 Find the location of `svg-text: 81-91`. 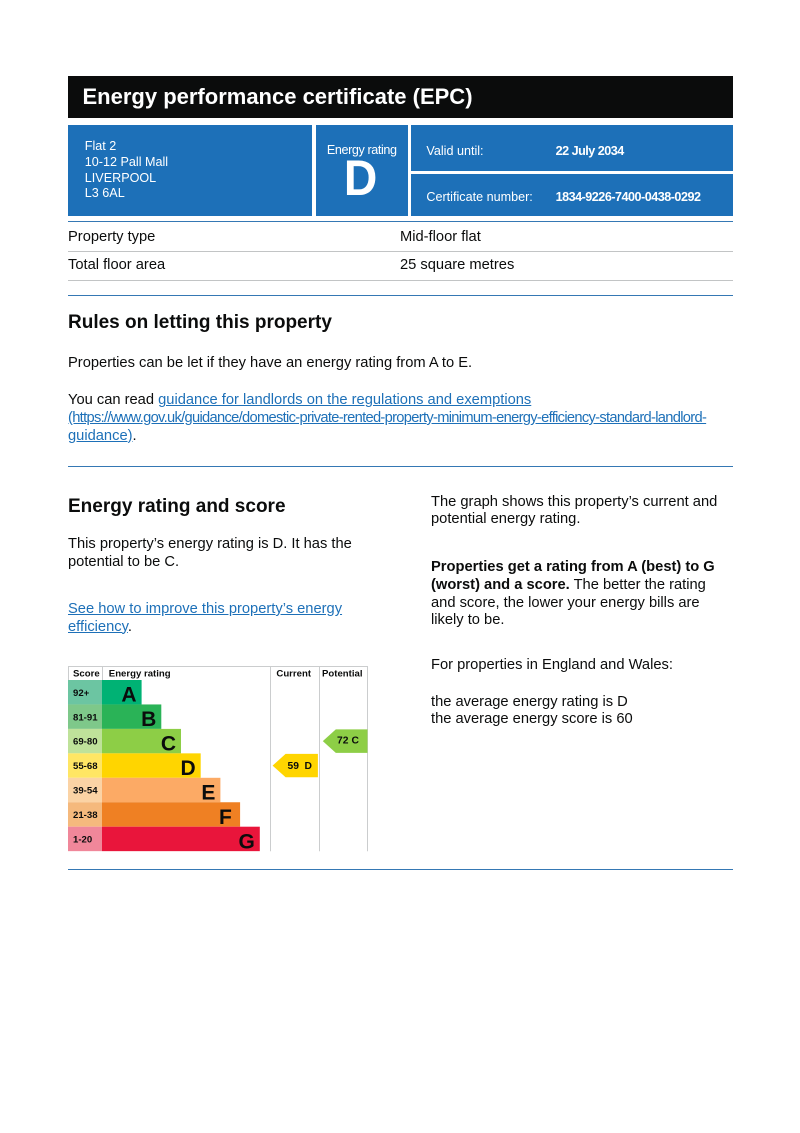

svg-text: 81-91 is located at coordinates (85, 717).